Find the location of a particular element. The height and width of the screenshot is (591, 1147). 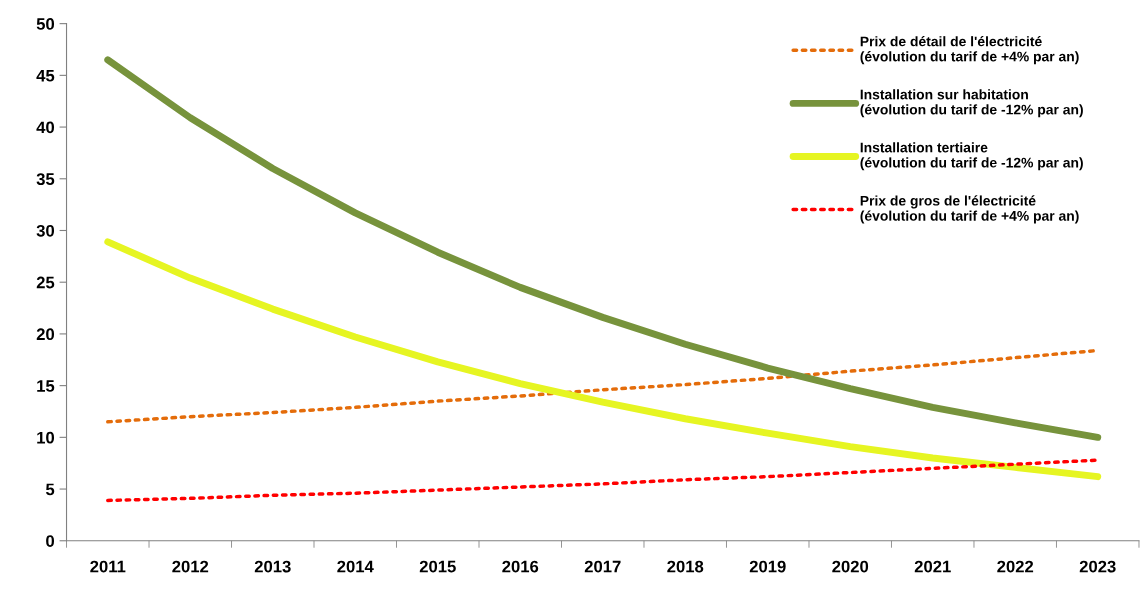

line-series is located at coordinates (603, 480).